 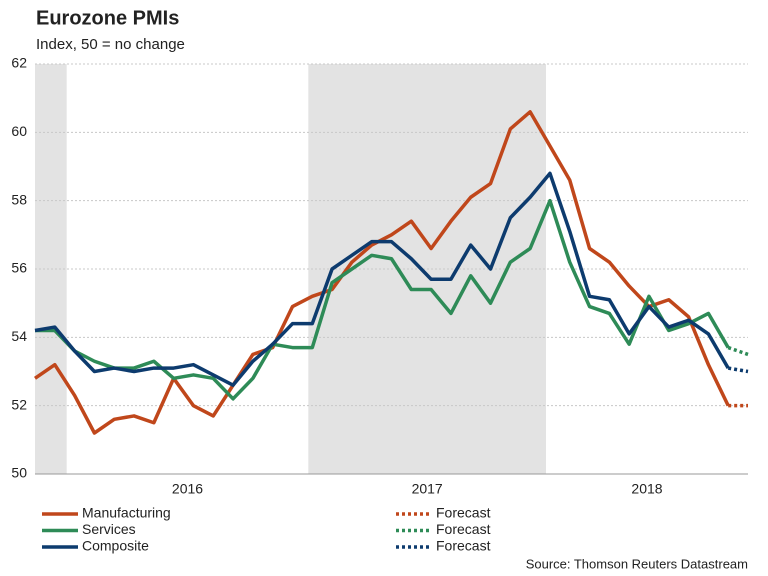 I want to click on x-tick-label: 2018, so click(x=646, y=489).